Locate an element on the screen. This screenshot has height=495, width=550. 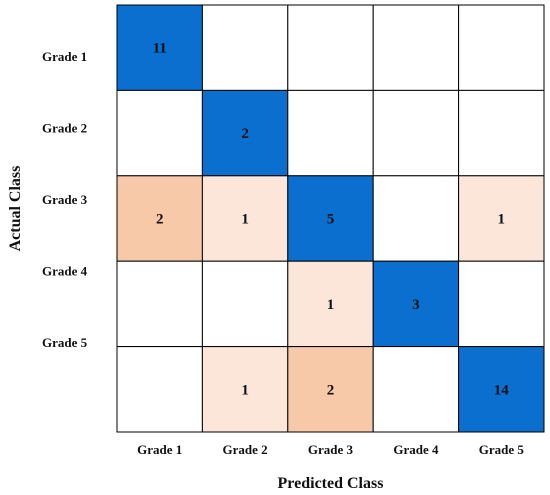
x-tick-label: Grade 4 is located at coordinates (416, 449).